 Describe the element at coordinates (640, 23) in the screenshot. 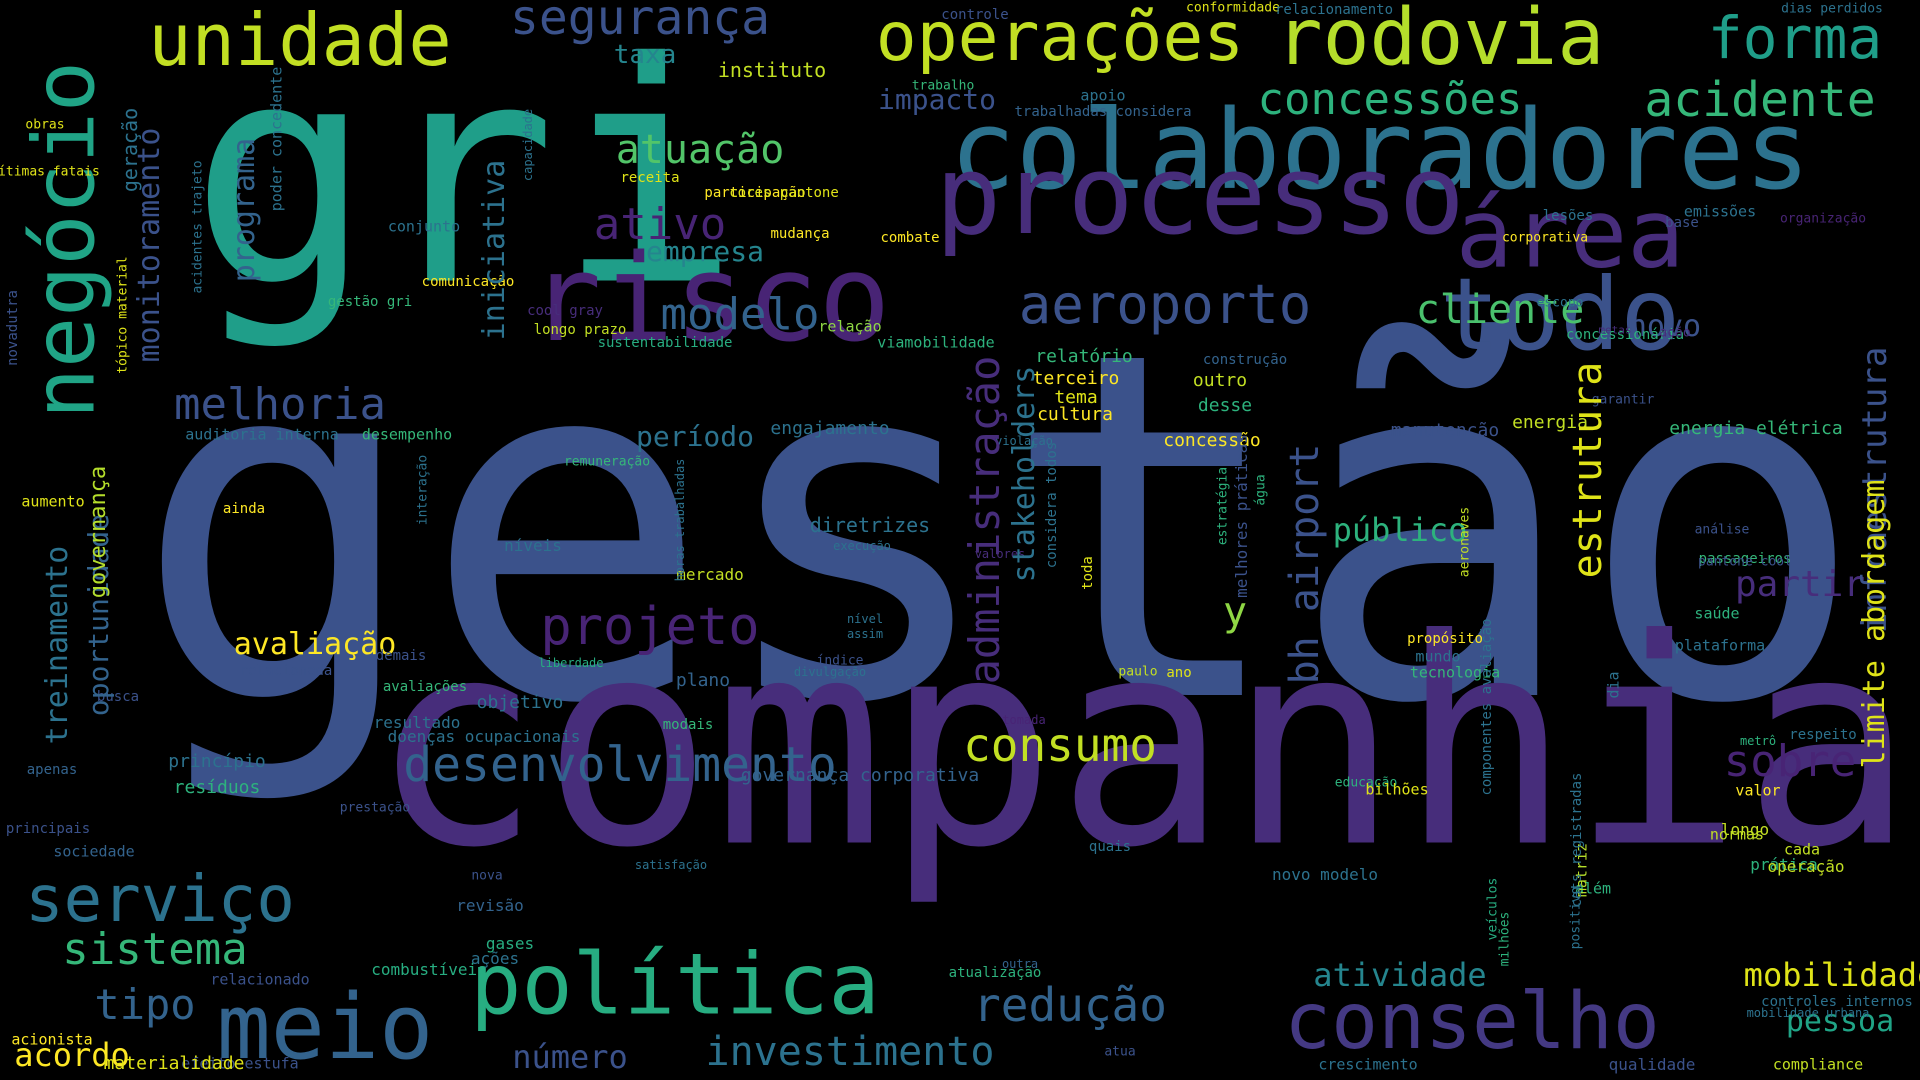

I see `word-seguranca: segurança` at that location.